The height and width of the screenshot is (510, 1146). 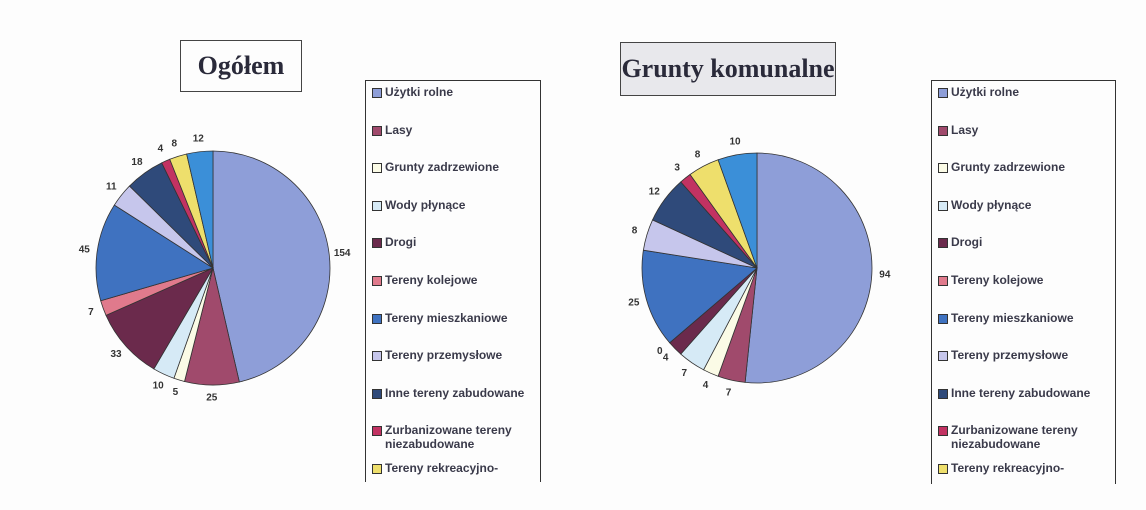 What do you see at coordinates (137, 162) in the screenshot?
I see `data-label: 18` at bounding box center [137, 162].